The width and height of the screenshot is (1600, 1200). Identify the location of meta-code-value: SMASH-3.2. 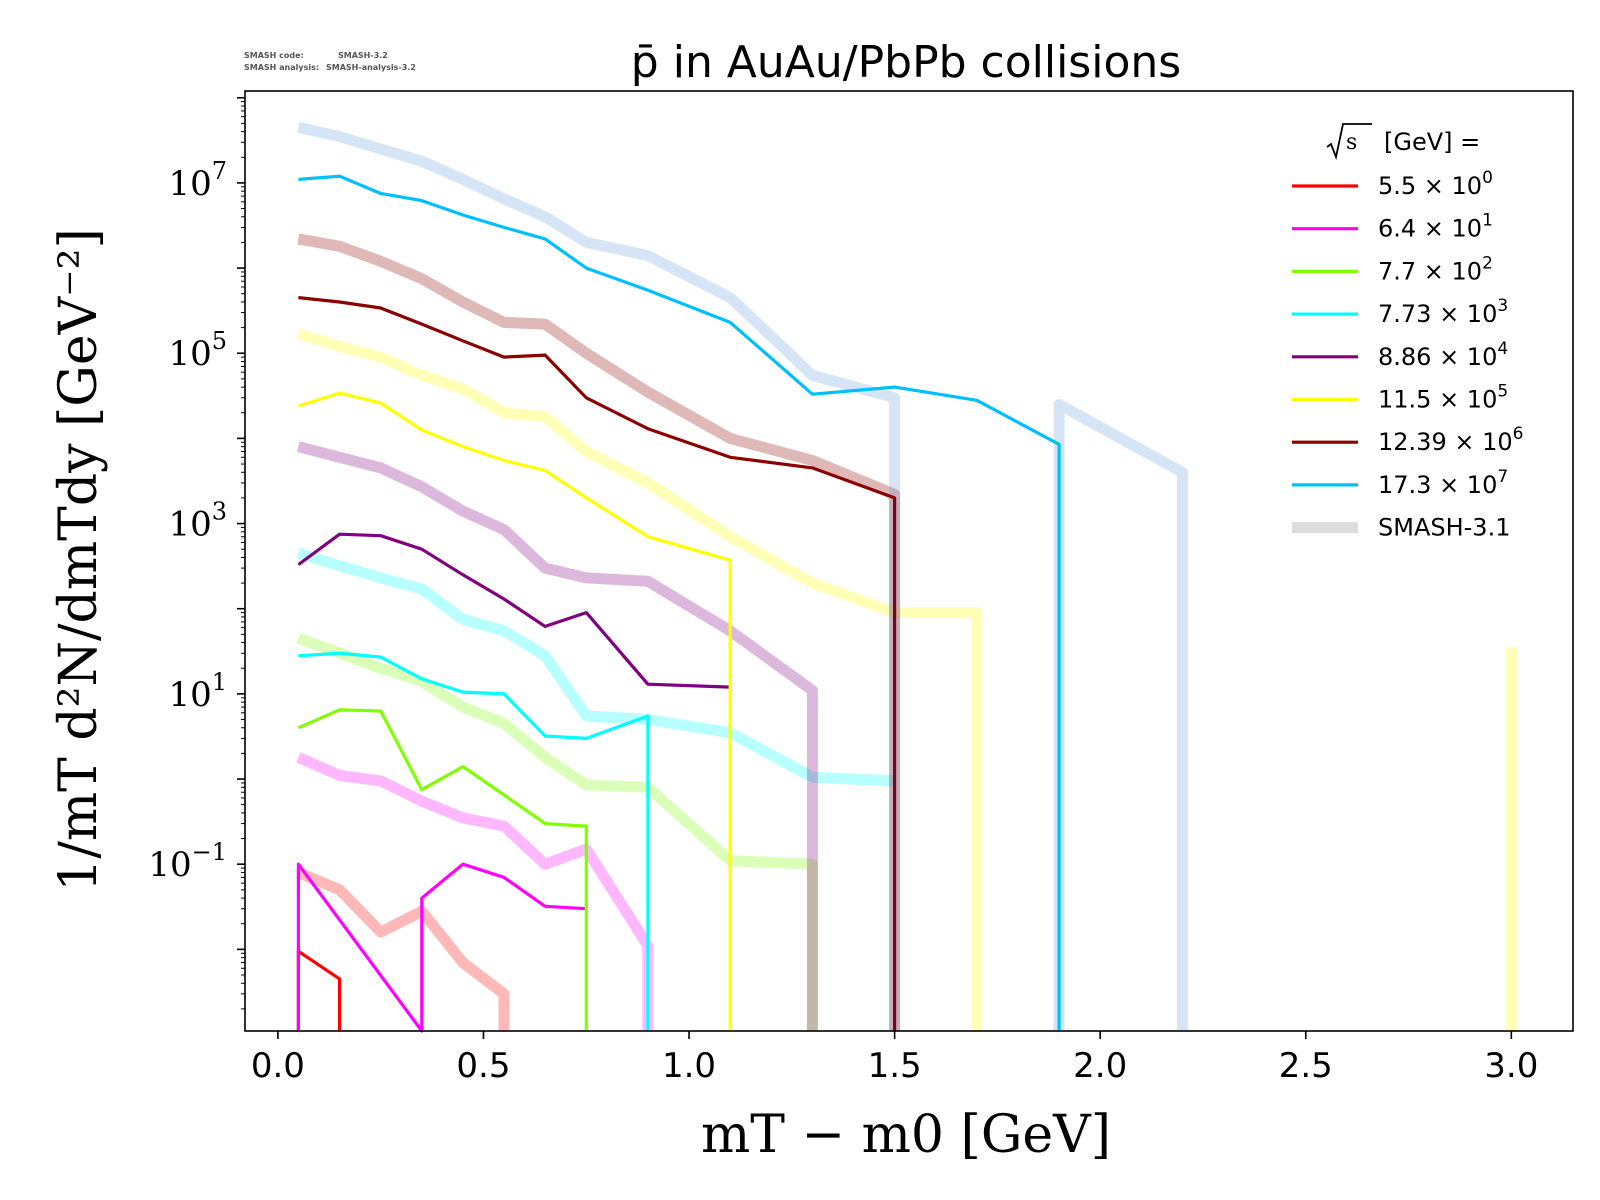
(363, 55).